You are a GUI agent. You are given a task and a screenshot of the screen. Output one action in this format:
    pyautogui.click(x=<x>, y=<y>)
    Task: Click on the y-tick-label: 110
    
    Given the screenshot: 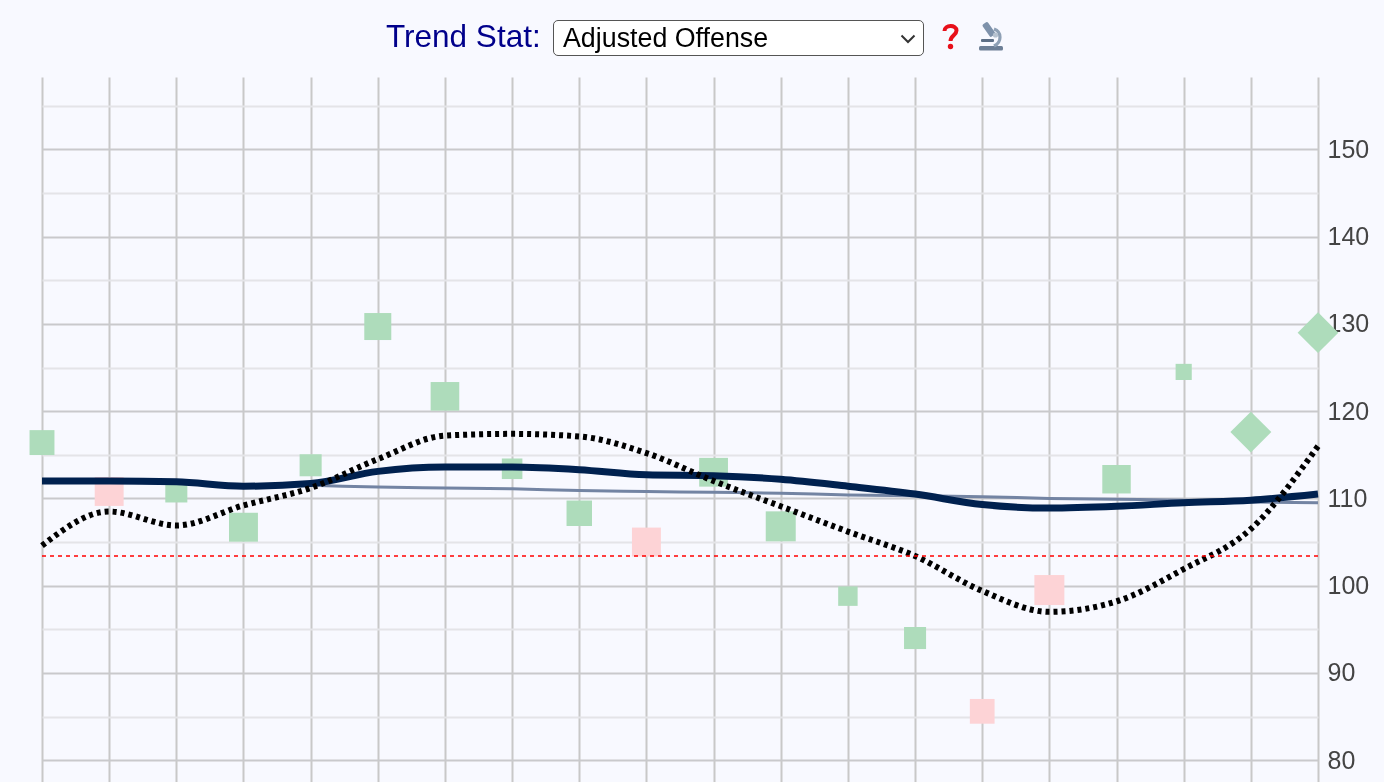 What is the action you would take?
    pyautogui.click(x=1347, y=497)
    